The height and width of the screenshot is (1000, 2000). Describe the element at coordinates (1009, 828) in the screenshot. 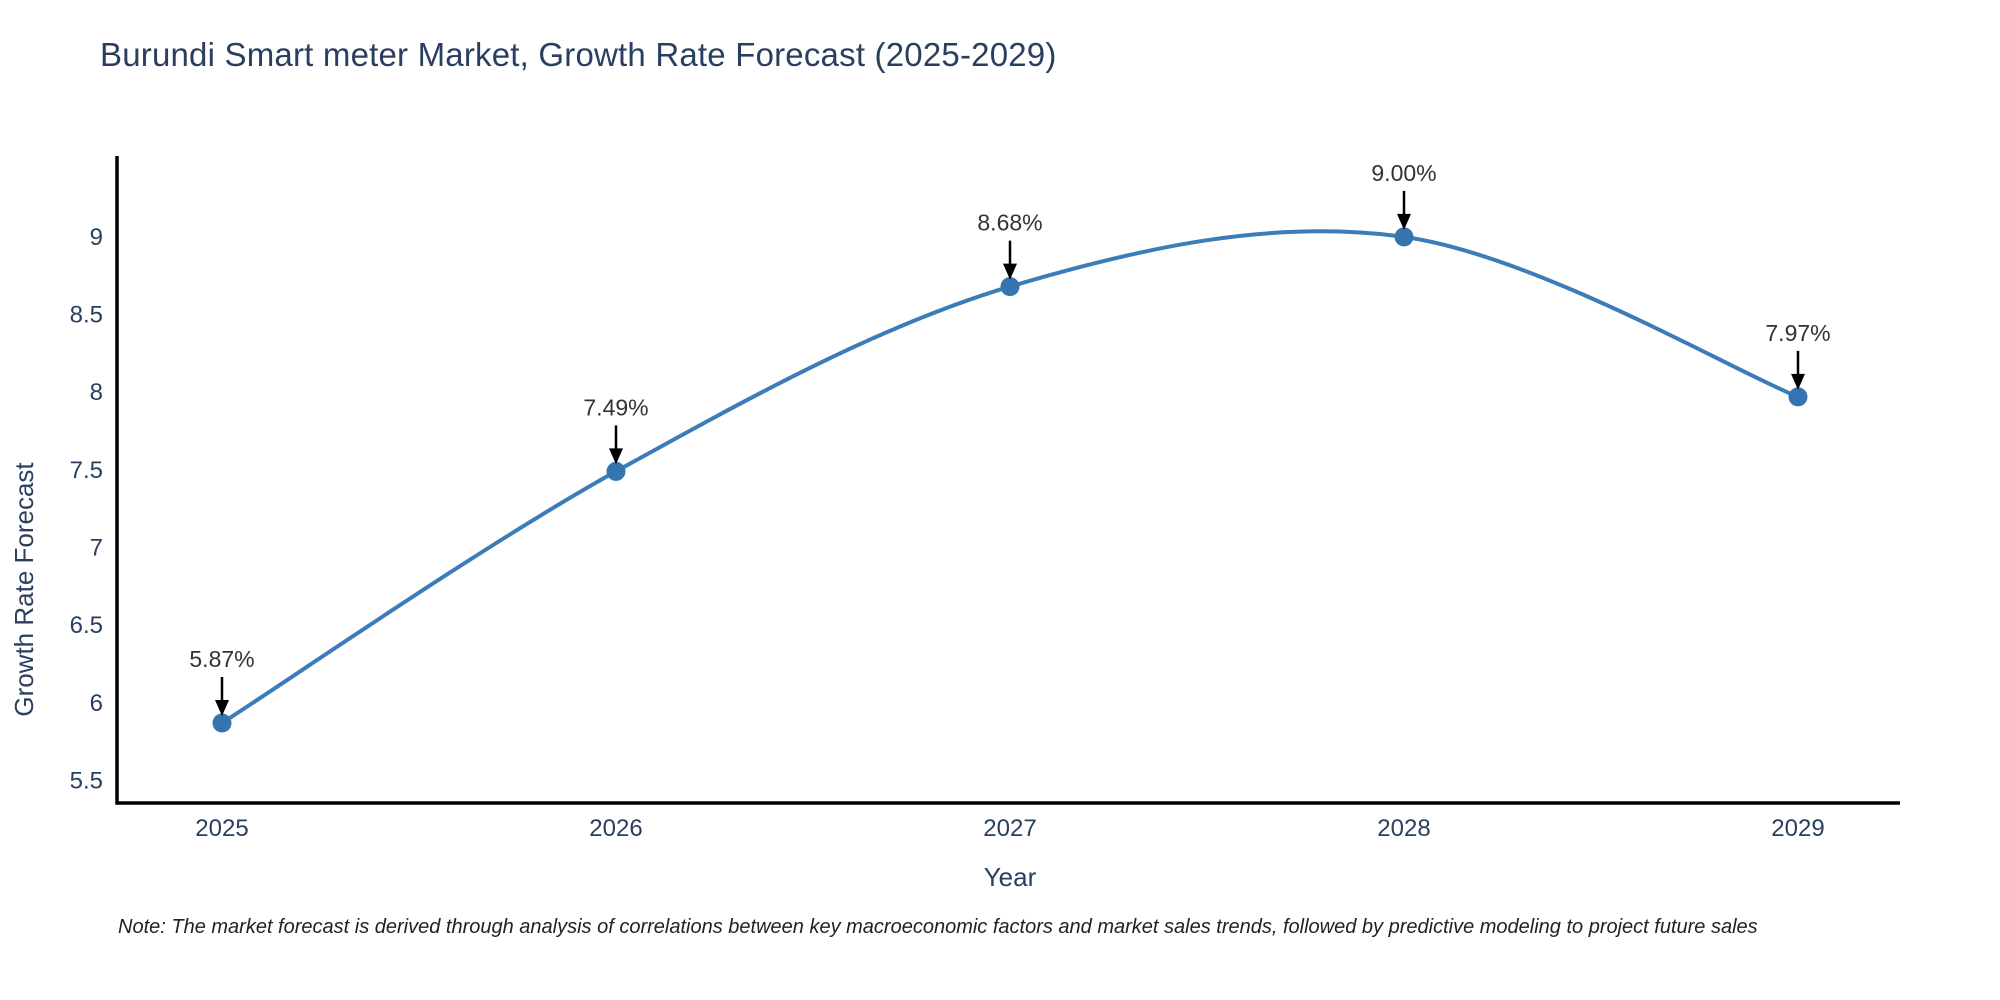

I see `x-tick-label: 2027` at that location.